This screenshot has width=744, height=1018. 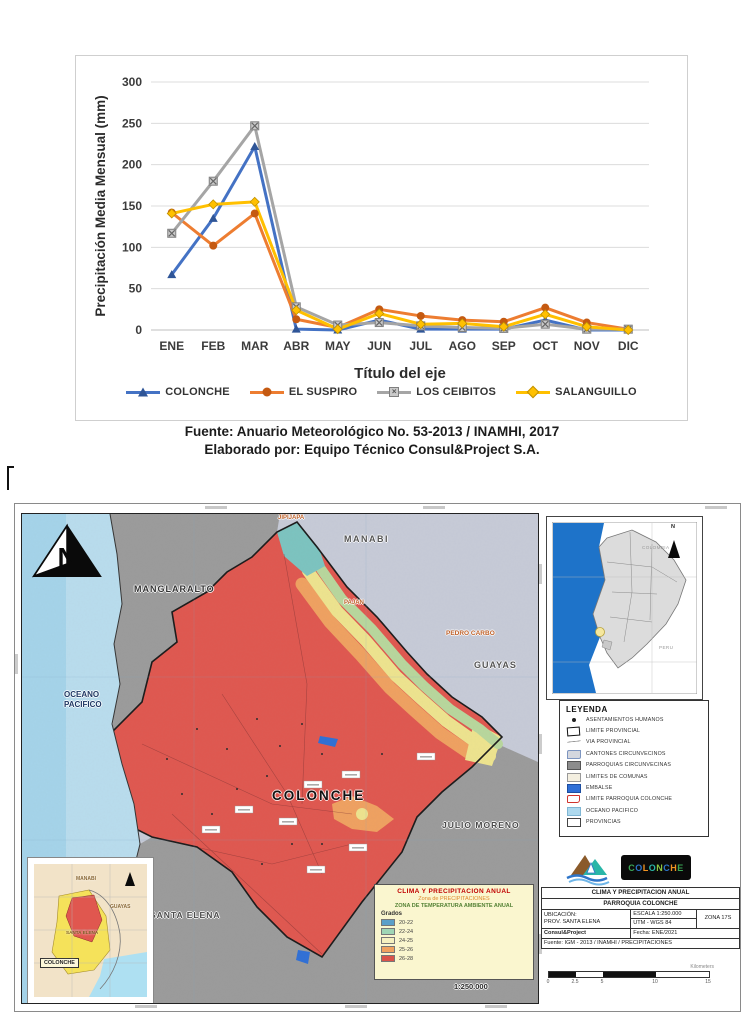 I want to click on clima-grados-label: Grados, so click(x=392, y=914).